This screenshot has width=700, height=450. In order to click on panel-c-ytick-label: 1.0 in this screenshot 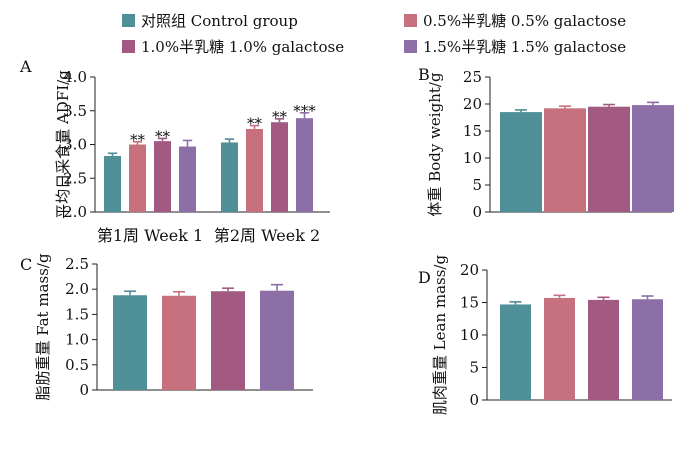, I will do `click(77, 340)`.